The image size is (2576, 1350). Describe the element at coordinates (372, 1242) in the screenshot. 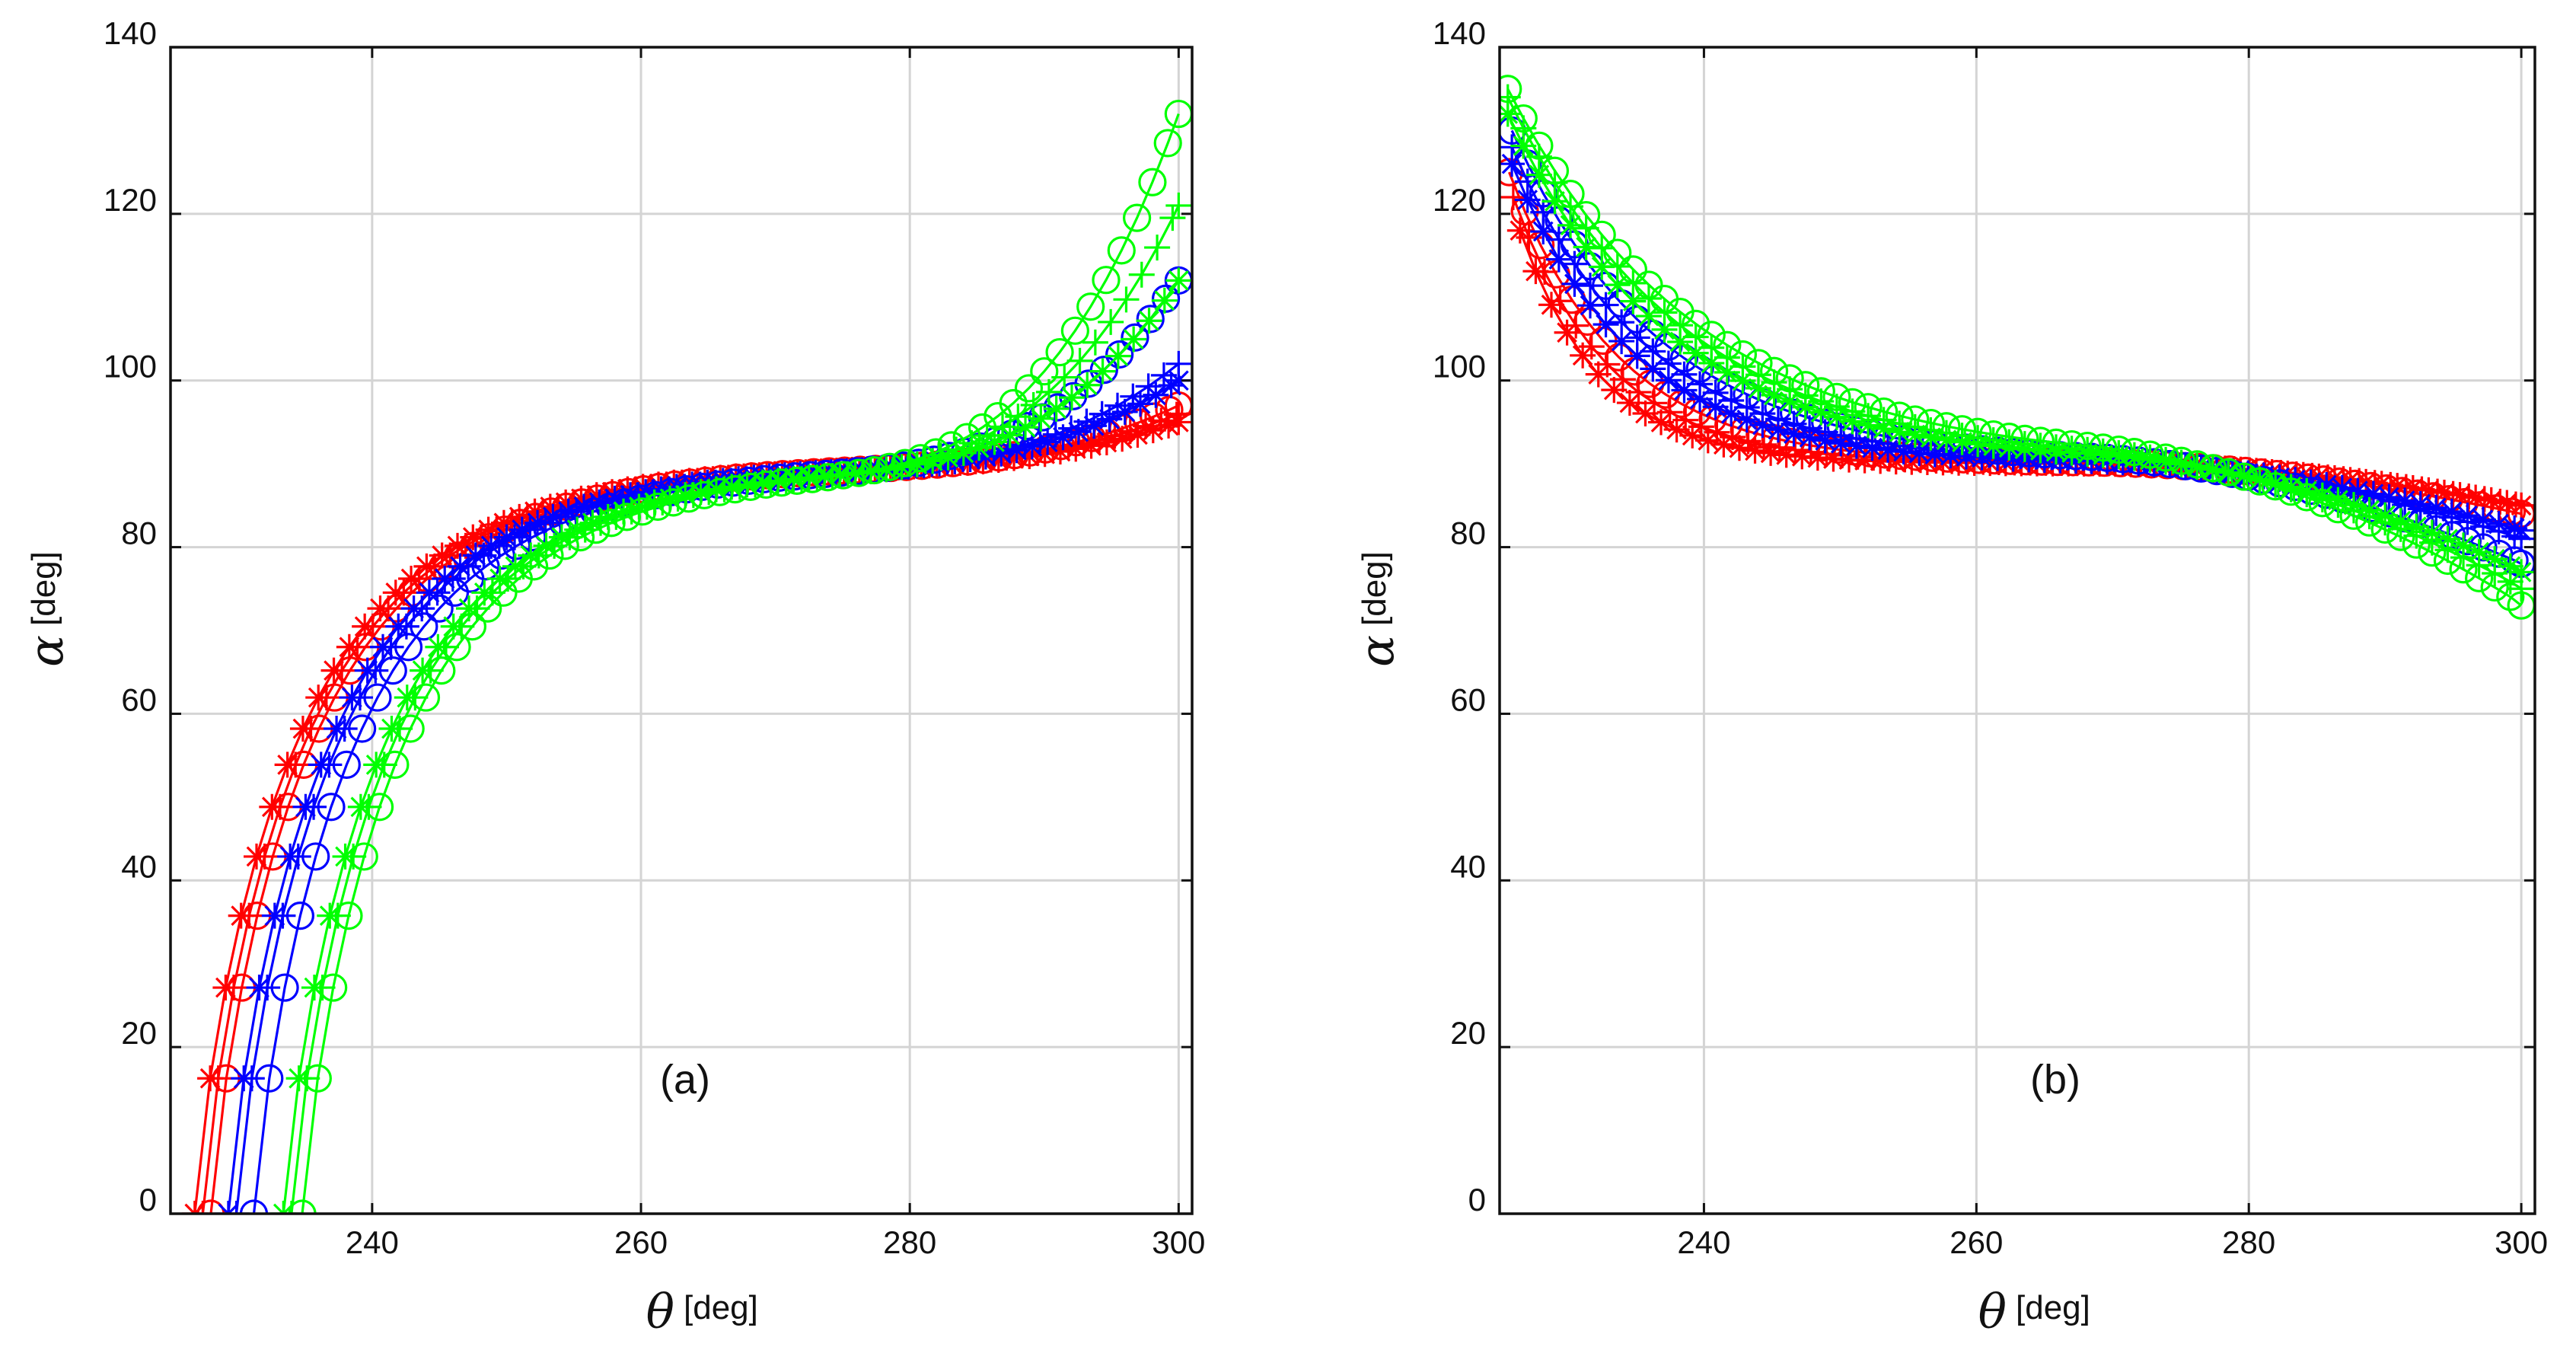

I see `x-tick-label: 240` at that location.